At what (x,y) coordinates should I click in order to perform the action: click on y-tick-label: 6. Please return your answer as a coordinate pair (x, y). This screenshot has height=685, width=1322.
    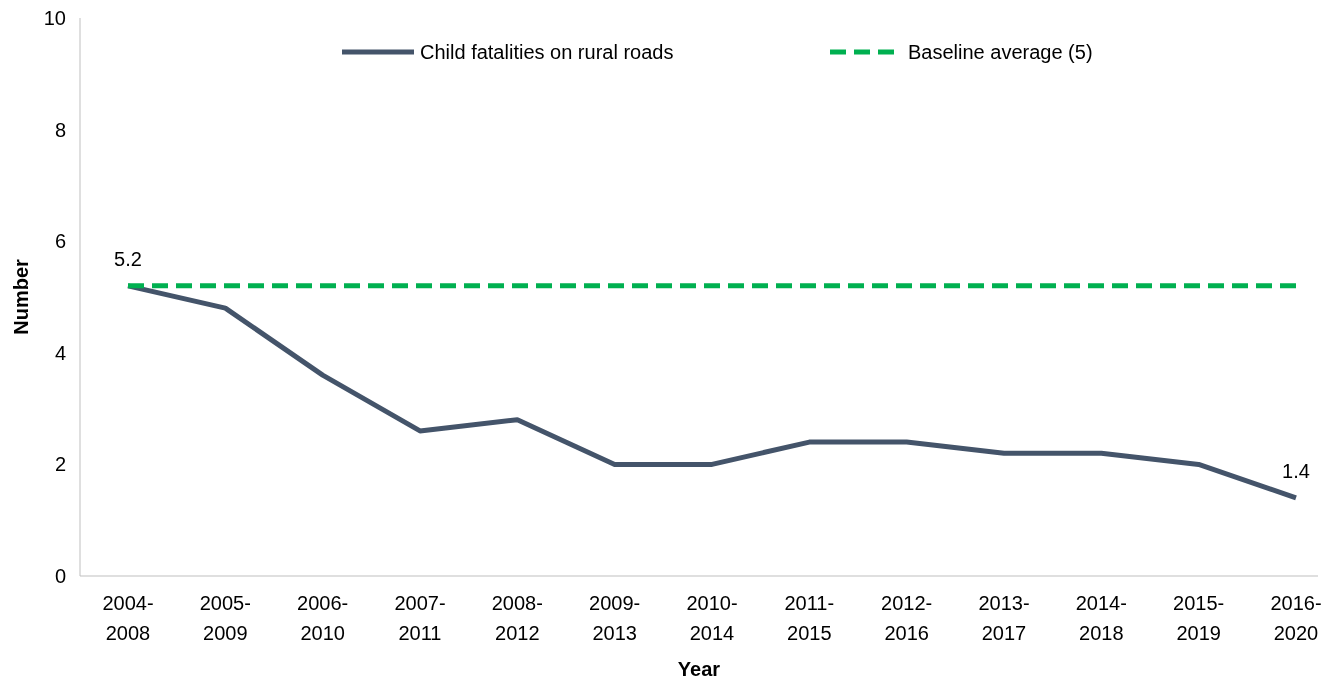
    Looking at the image, I should click on (60, 241).